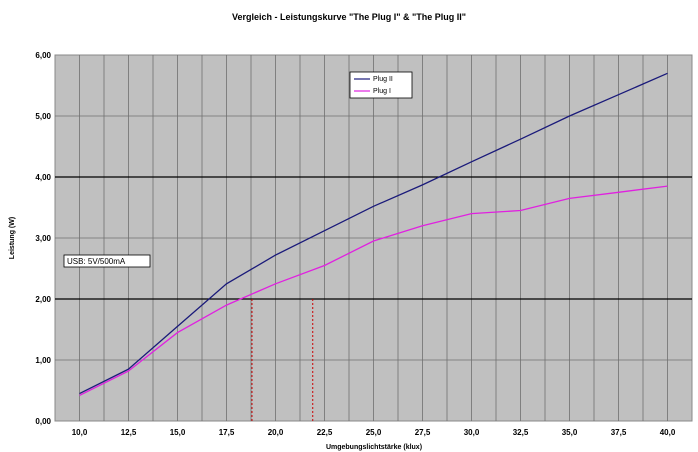 This screenshot has width=698, height=452. Describe the element at coordinates (374, 447) in the screenshot. I see `x-axis-title: Umgebungslichtstärke (klux)` at that location.